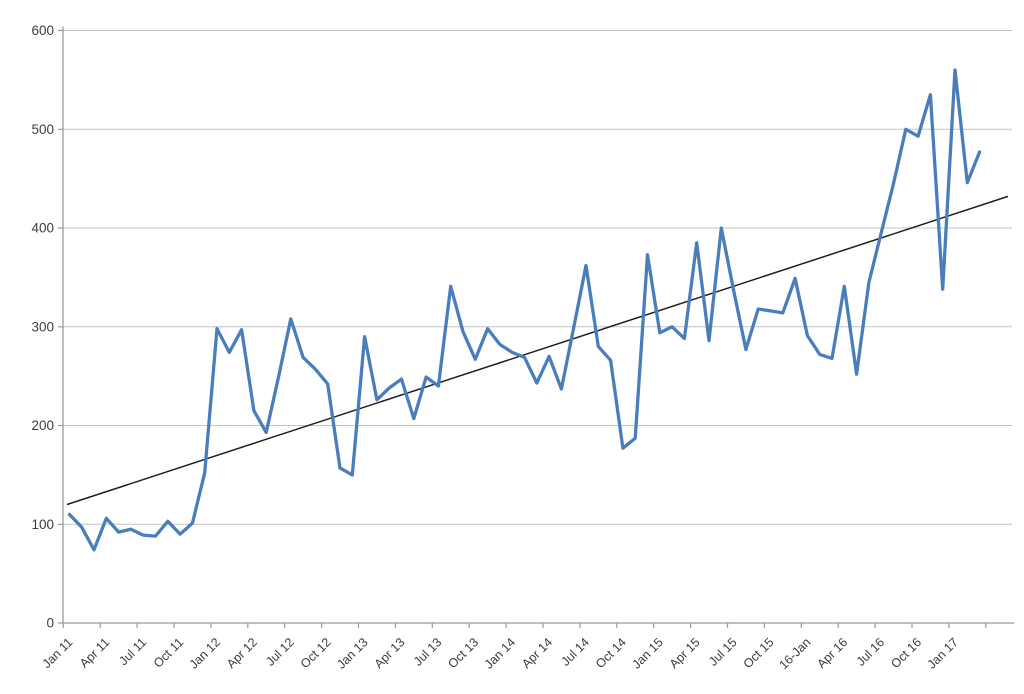  What do you see at coordinates (428, 652) in the screenshot?
I see `x-axis-label: Jul 13` at bounding box center [428, 652].